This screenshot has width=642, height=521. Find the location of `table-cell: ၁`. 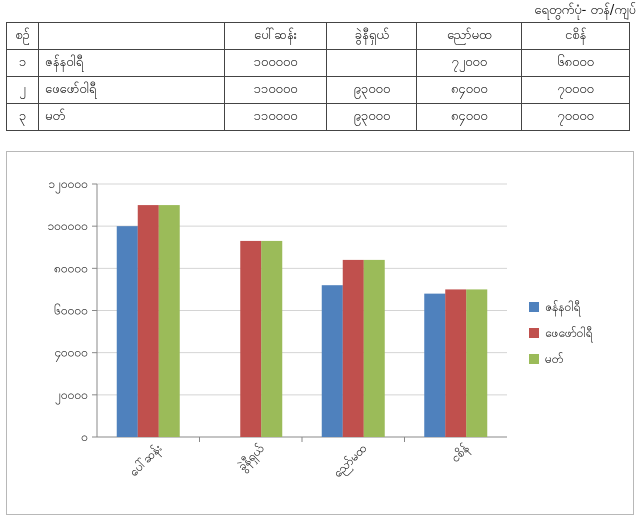

table-cell: ၁ is located at coordinates (22, 63).